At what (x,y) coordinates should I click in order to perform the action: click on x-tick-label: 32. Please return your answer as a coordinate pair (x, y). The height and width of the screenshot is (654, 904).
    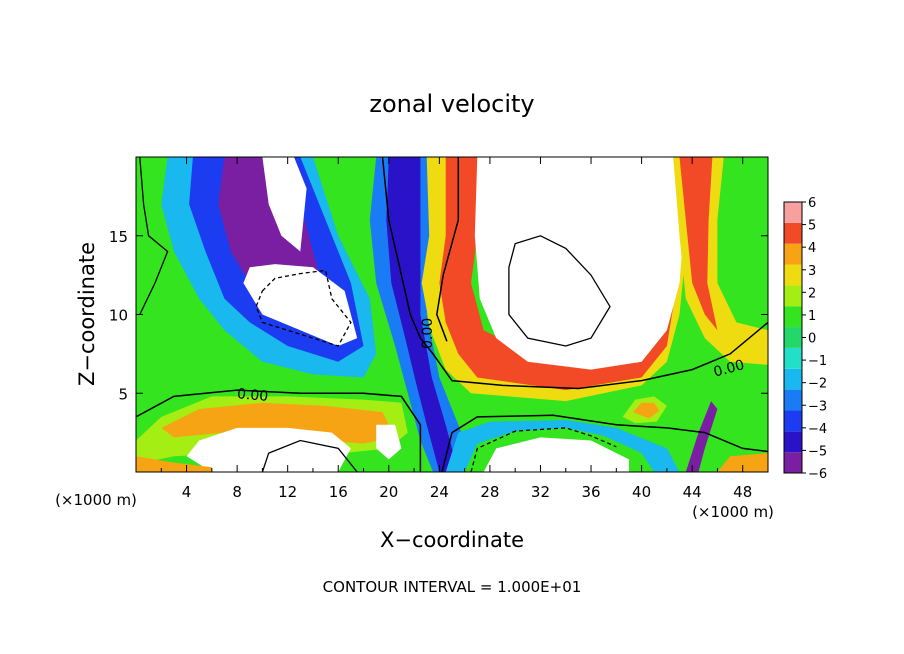
    Looking at the image, I should click on (540, 492).